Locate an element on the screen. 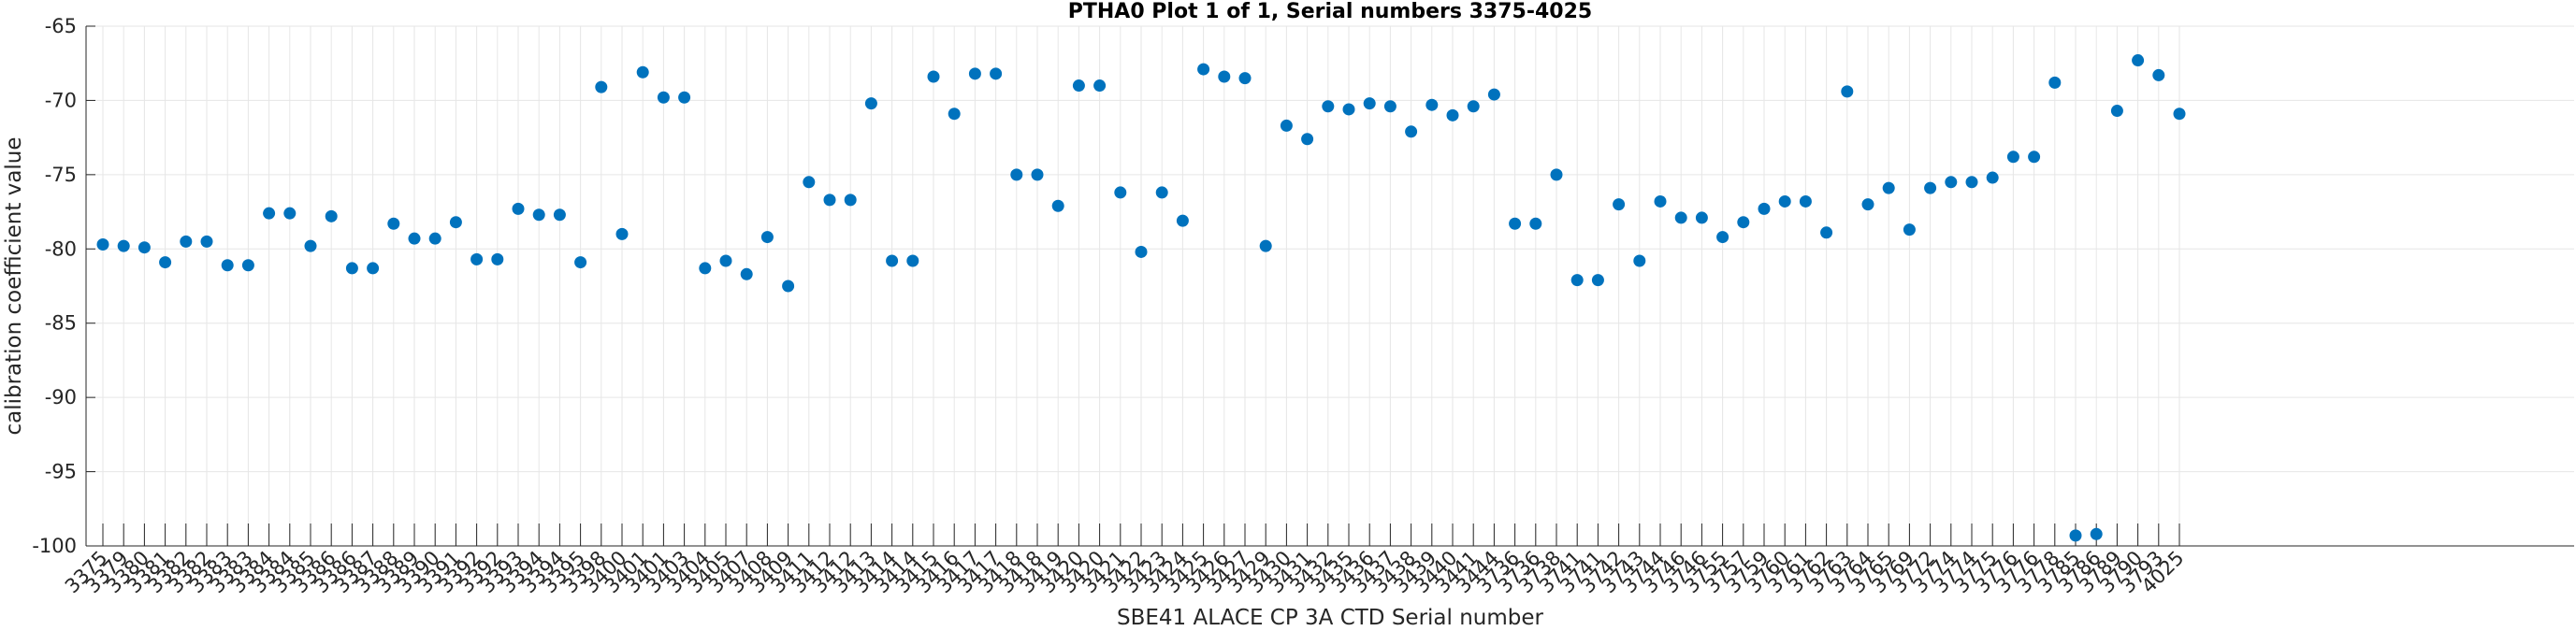 This screenshot has width=2576, height=631. y-tick-label: -70 is located at coordinates (61, 100).